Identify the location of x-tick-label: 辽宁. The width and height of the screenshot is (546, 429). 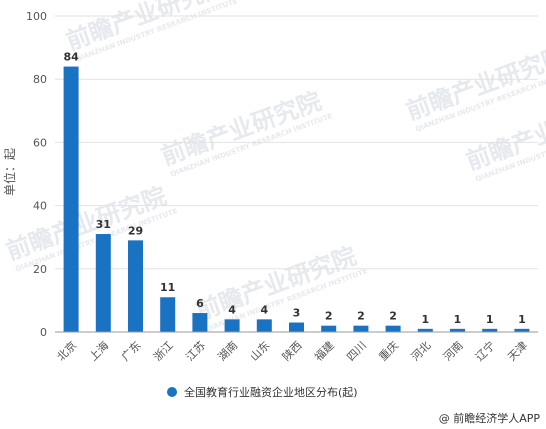
(484, 350).